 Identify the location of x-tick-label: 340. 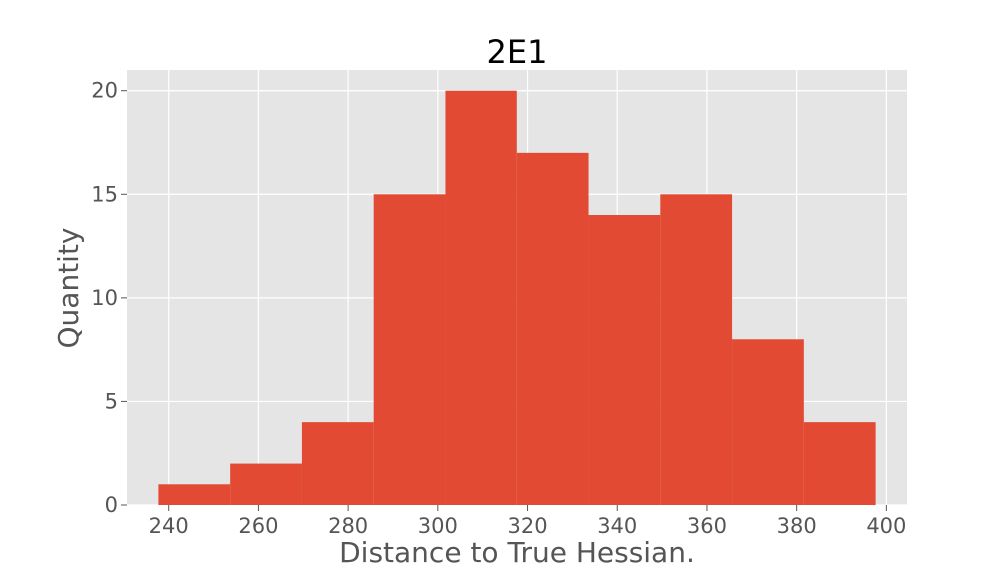
(617, 526).